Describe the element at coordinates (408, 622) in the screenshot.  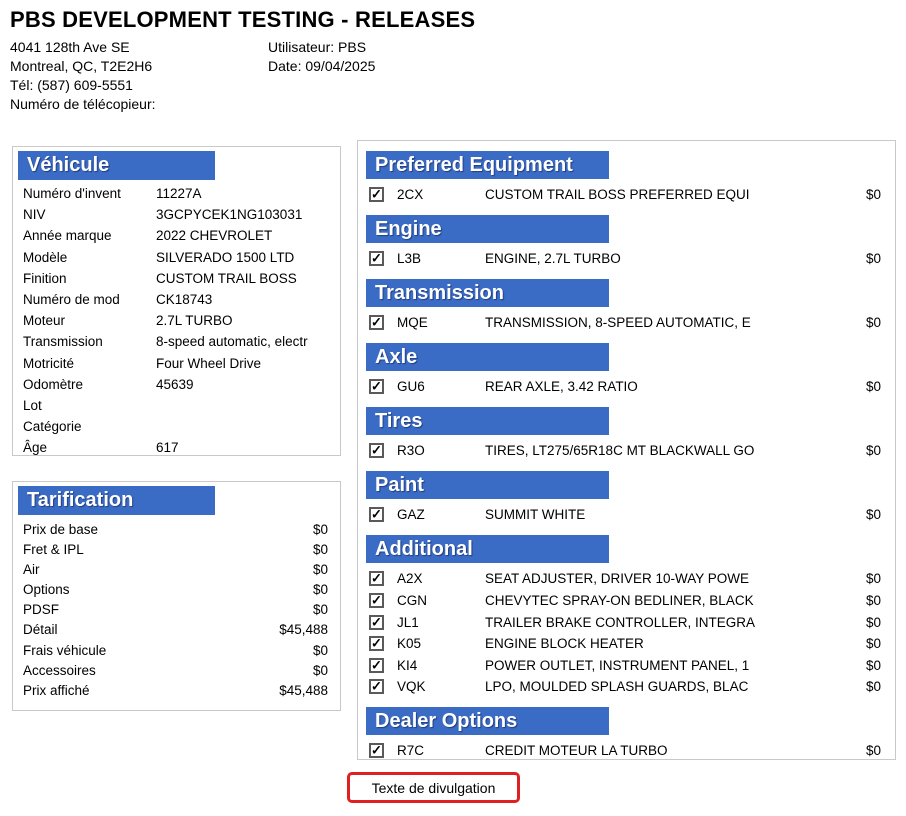
I see `option-code: JL1` at that location.